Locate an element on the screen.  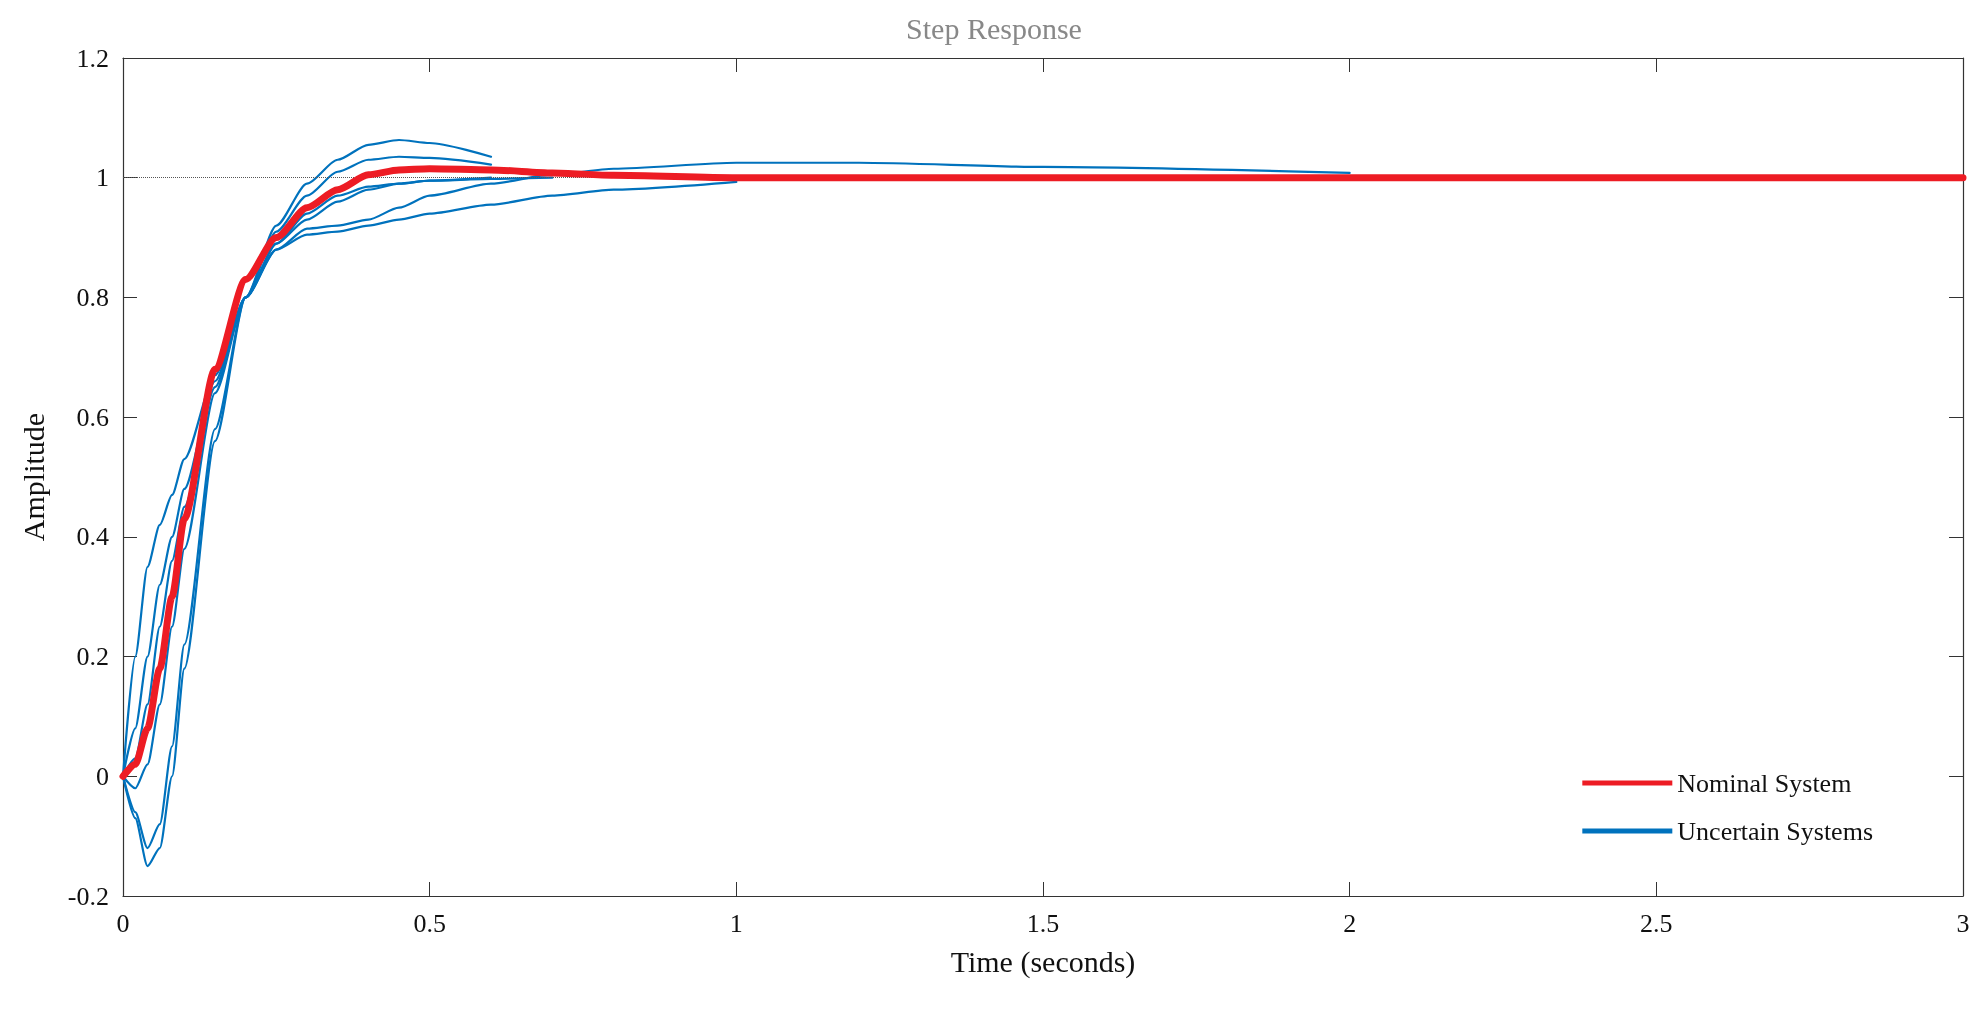
x-tick-label: 2 is located at coordinates (1350, 923).